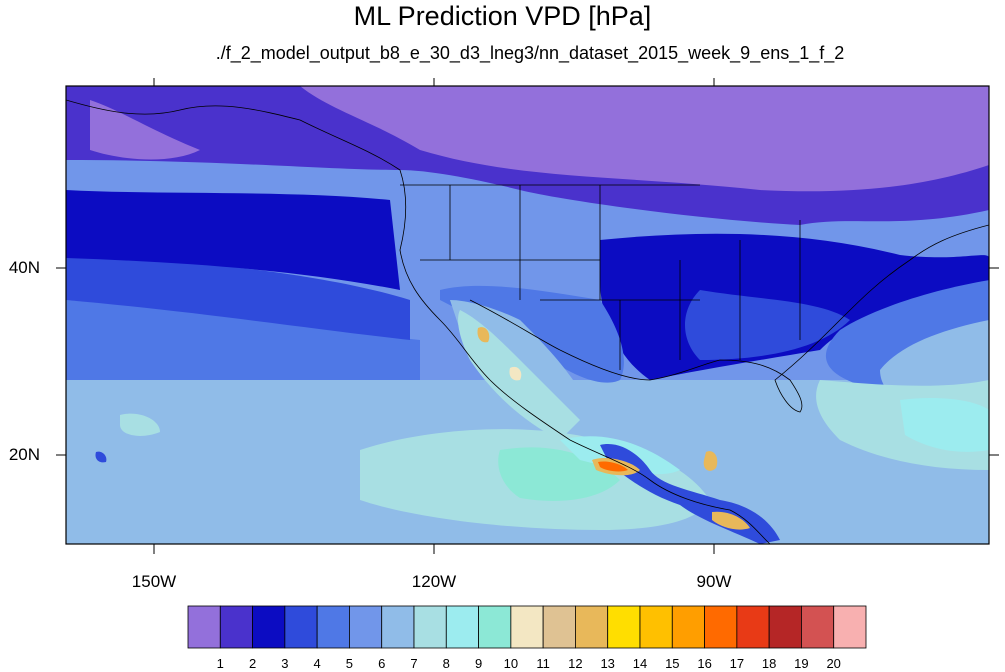 The height and width of the screenshot is (672, 1005). What do you see at coordinates (769, 663) in the screenshot?
I see `colorbar-label: 18` at bounding box center [769, 663].